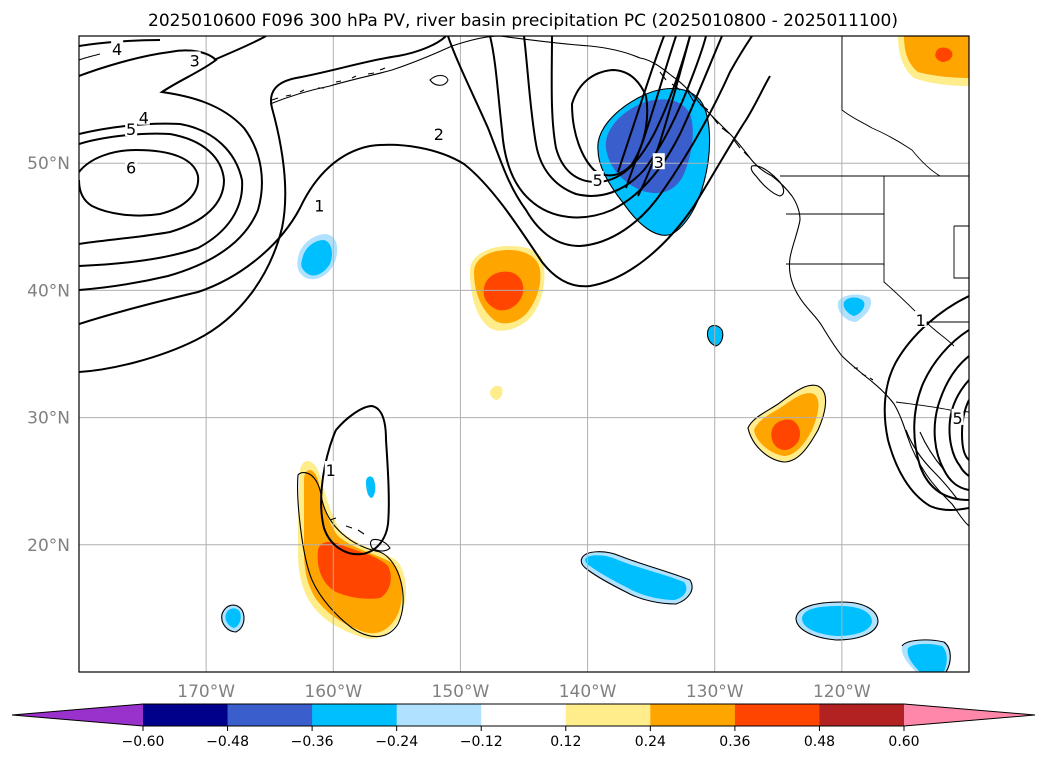 This screenshot has width=1047, height=765. I want to click on pv-contour-1-california, so click(926, 403).